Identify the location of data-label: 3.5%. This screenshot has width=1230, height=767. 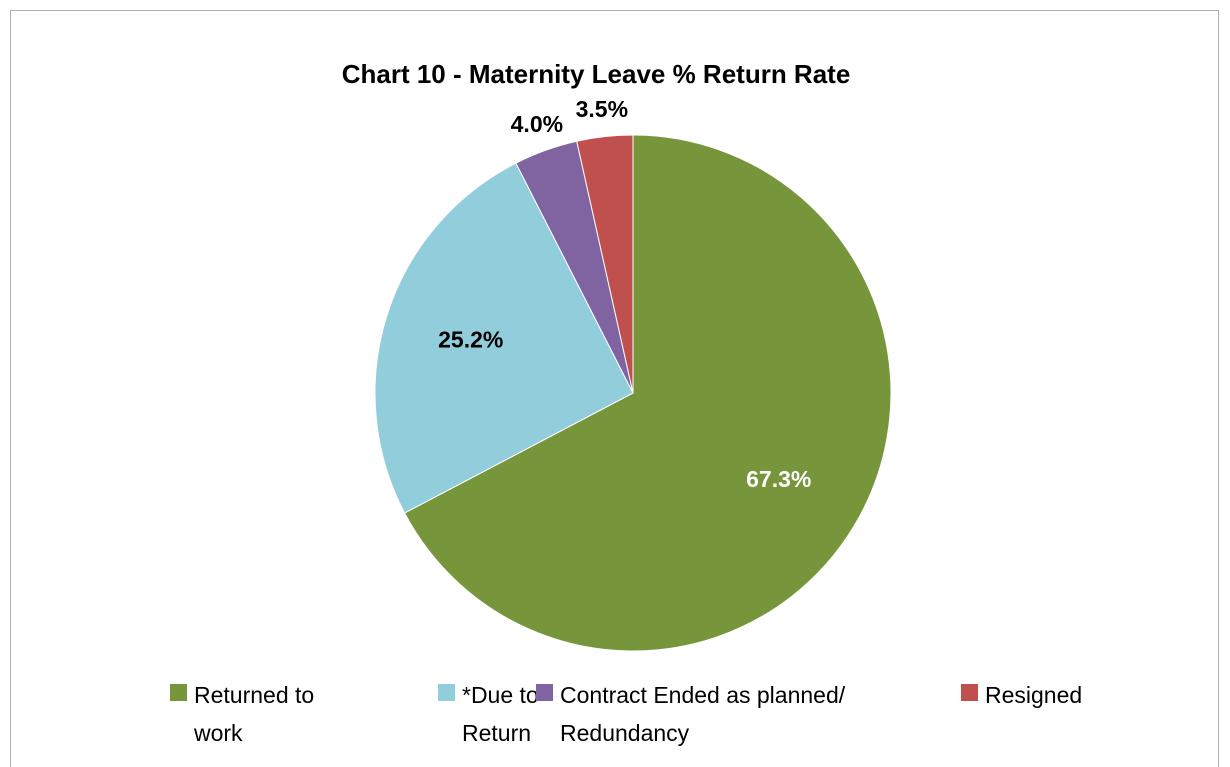
(602, 109).